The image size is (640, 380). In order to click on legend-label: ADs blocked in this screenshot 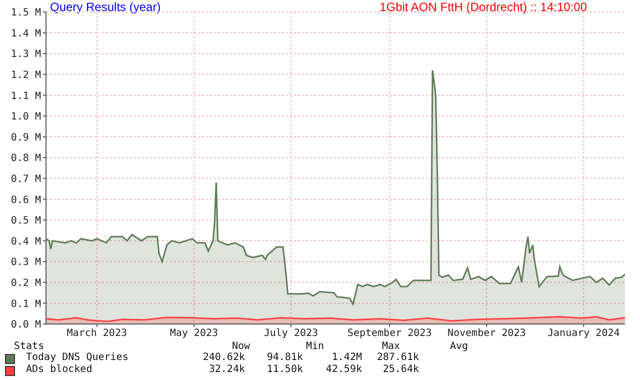, I will do `click(59, 369)`.